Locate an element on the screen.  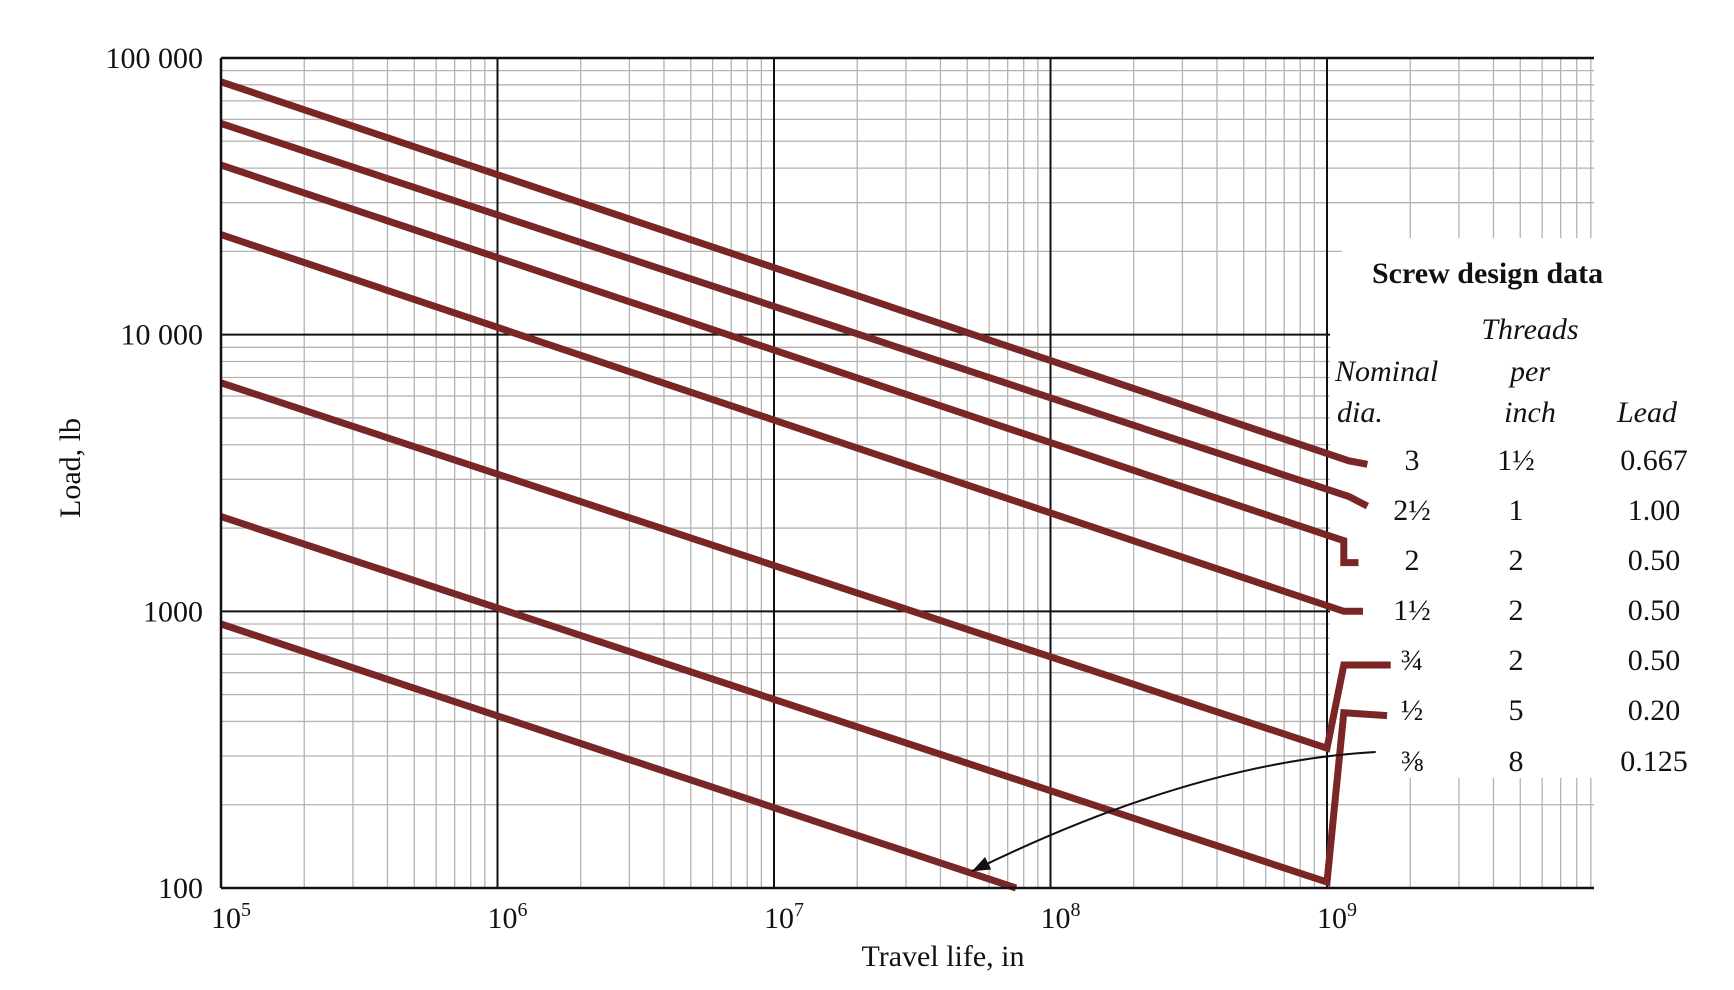
legend-title: Screw design data is located at coordinates (1487, 273).